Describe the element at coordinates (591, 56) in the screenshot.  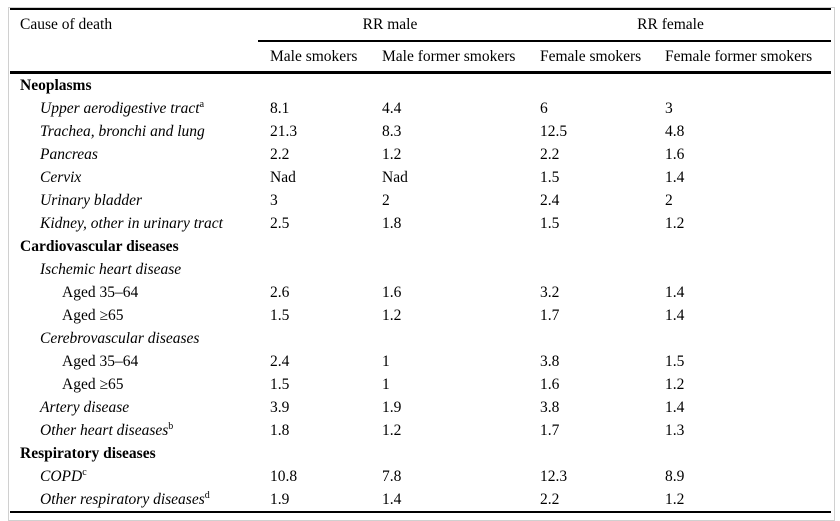
I see `column-header-female-smokers: Female smokers` at that location.